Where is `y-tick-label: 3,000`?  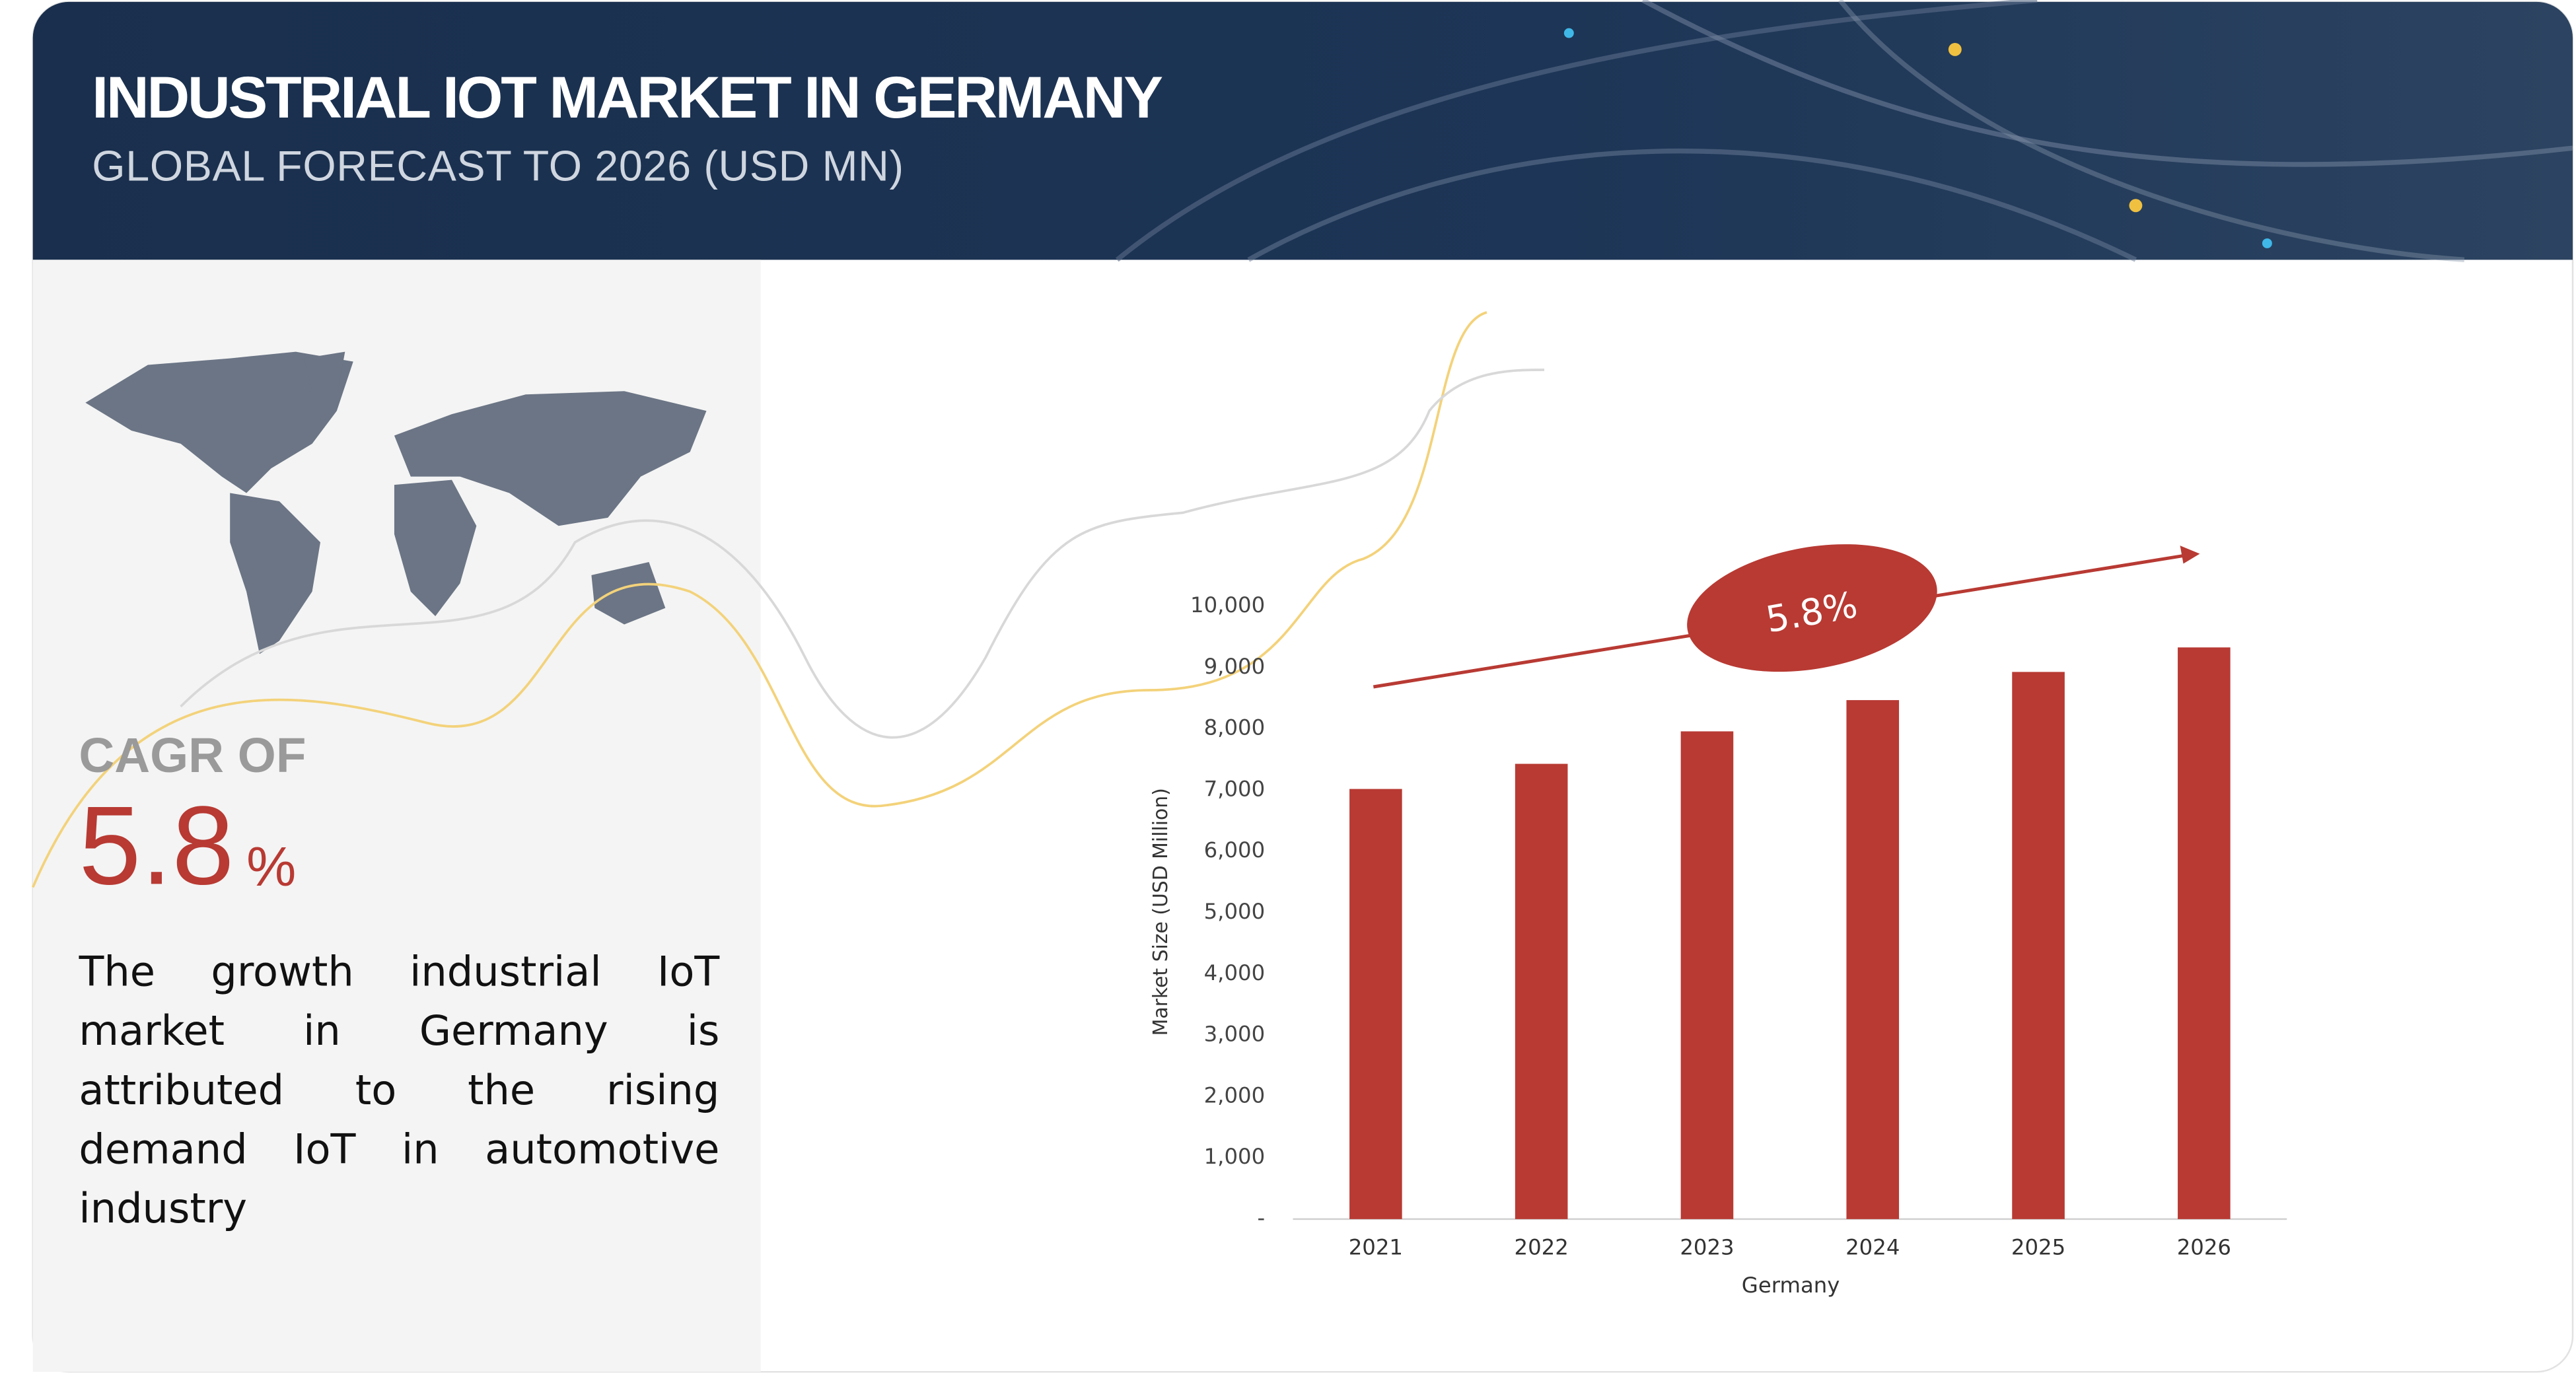
y-tick-label: 3,000 is located at coordinates (1235, 1034).